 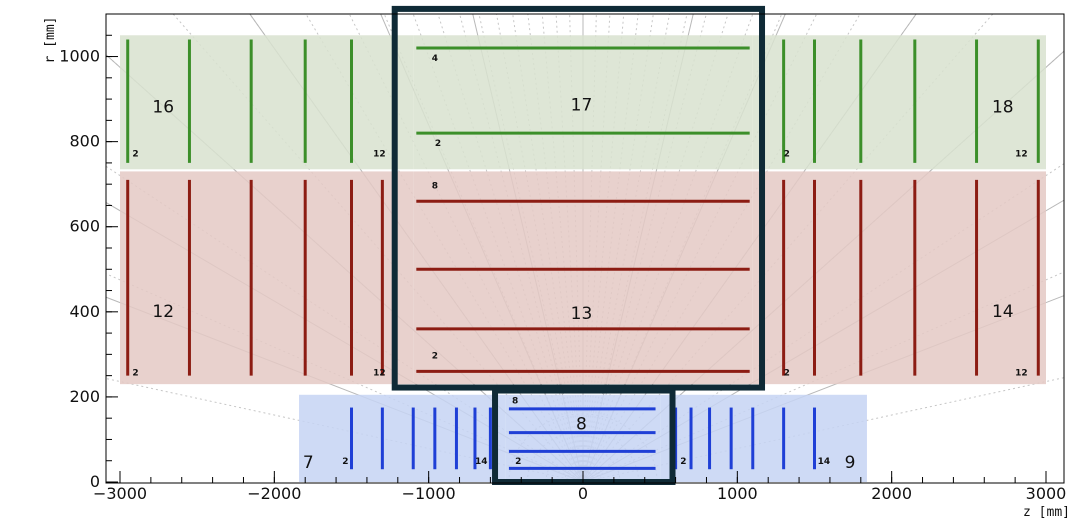 What do you see at coordinates (583, 493) in the screenshot?
I see `x-tick-label: 0` at bounding box center [583, 493].